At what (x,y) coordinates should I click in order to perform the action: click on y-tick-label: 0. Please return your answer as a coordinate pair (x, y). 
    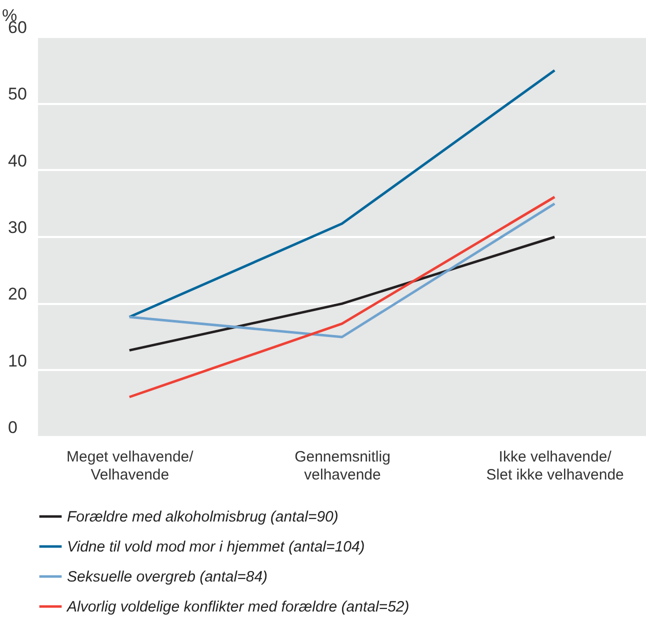
    Looking at the image, I should click on (13, 427).